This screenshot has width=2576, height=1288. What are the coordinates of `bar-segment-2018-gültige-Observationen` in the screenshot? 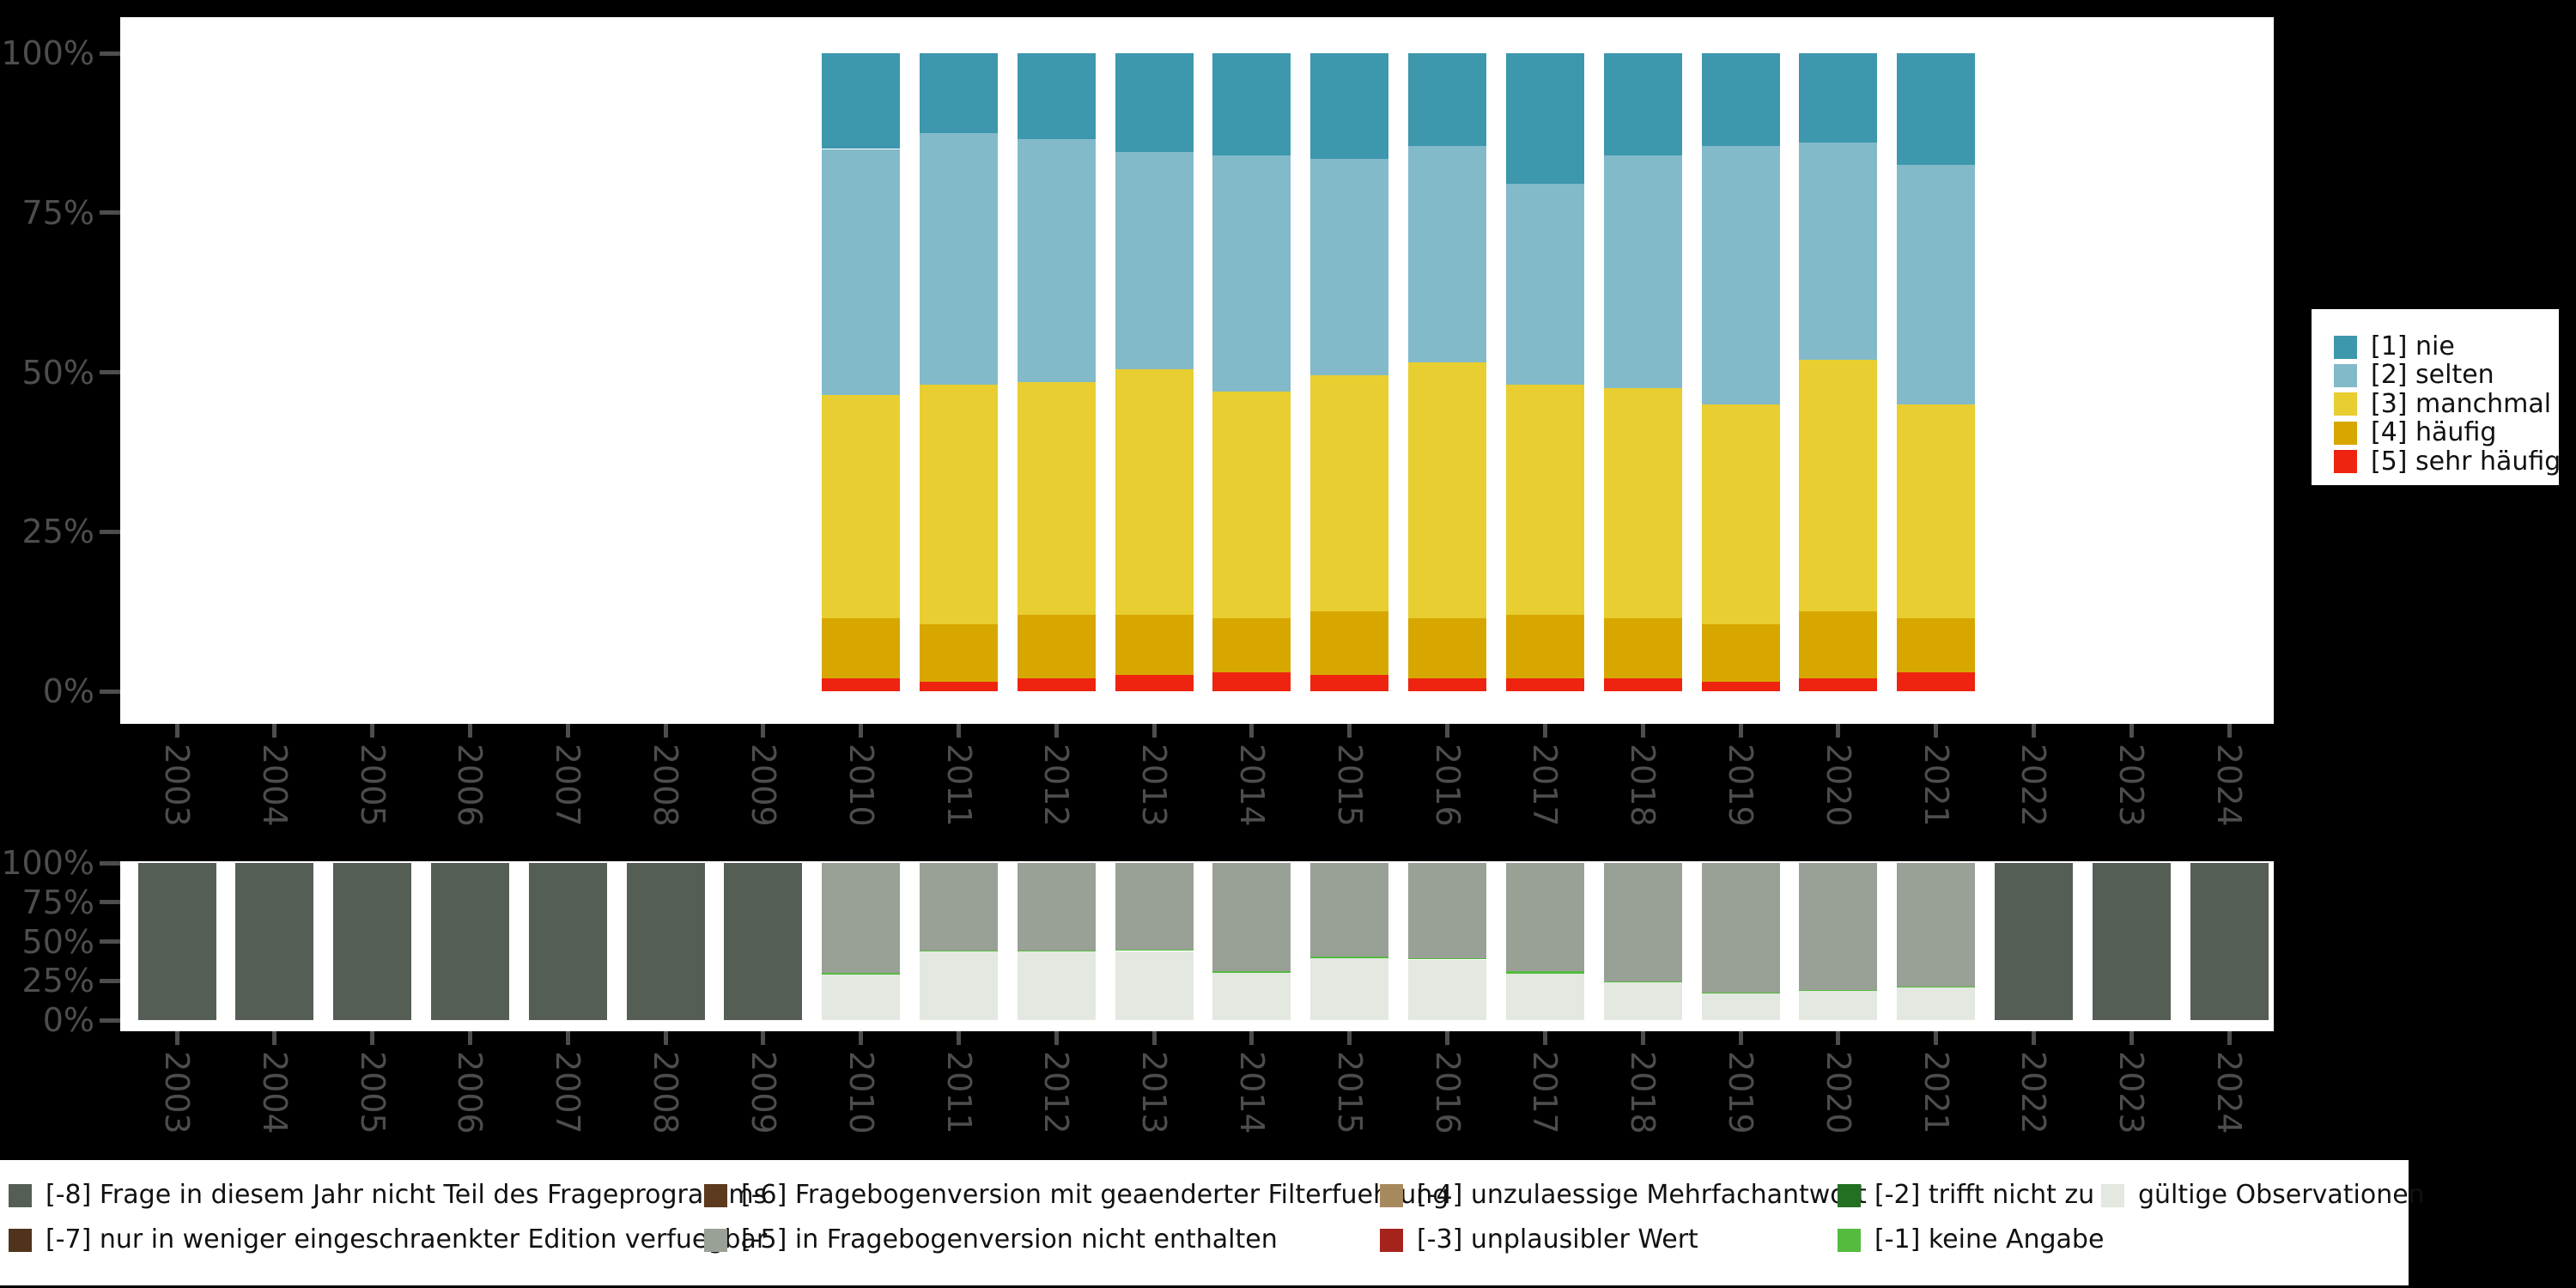 It's located at (1642, 1001).